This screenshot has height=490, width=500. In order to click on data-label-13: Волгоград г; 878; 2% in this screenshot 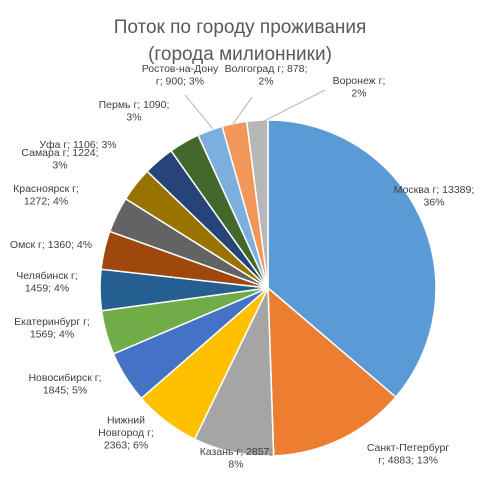, I will do `click(266, 75)`.